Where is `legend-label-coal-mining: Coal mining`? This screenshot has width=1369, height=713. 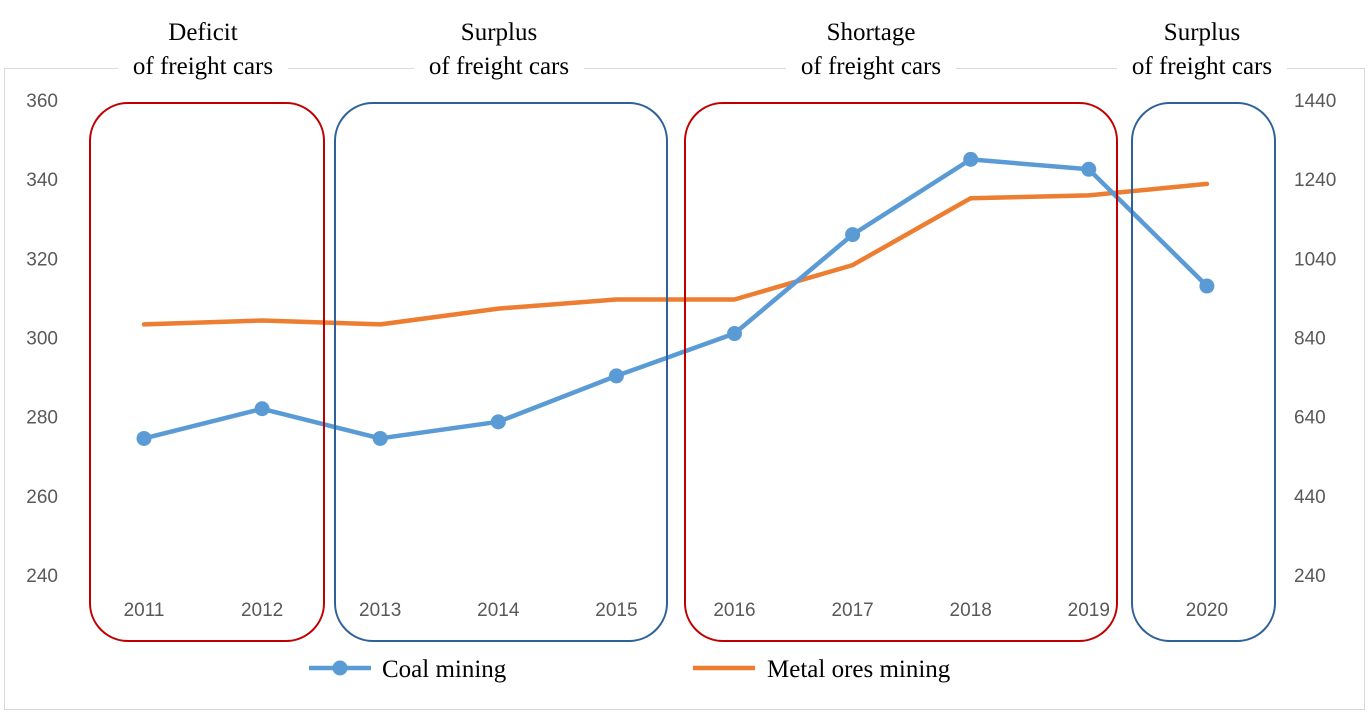 legend-label-coal-mining: Coal mining is located at coordinates (444, 669).